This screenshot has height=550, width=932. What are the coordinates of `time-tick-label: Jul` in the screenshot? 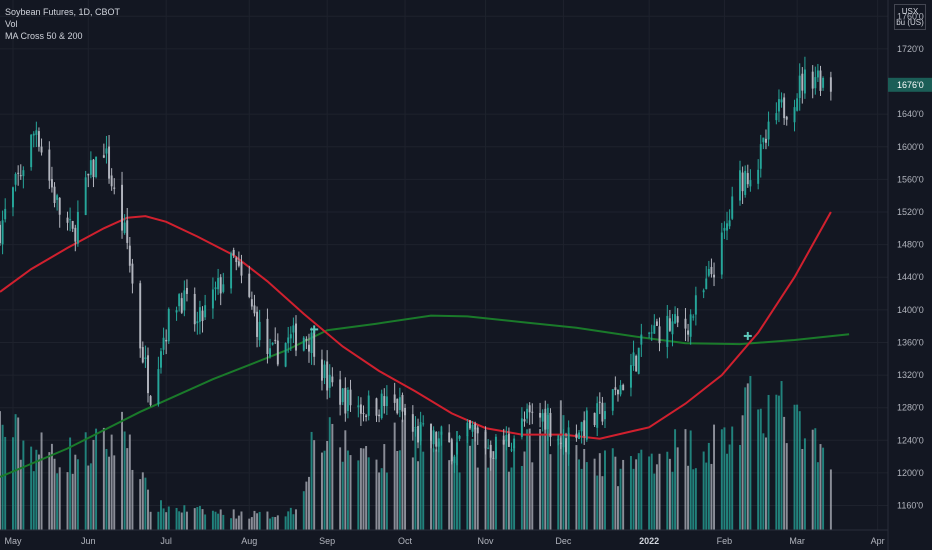 It's located at (166, 541).